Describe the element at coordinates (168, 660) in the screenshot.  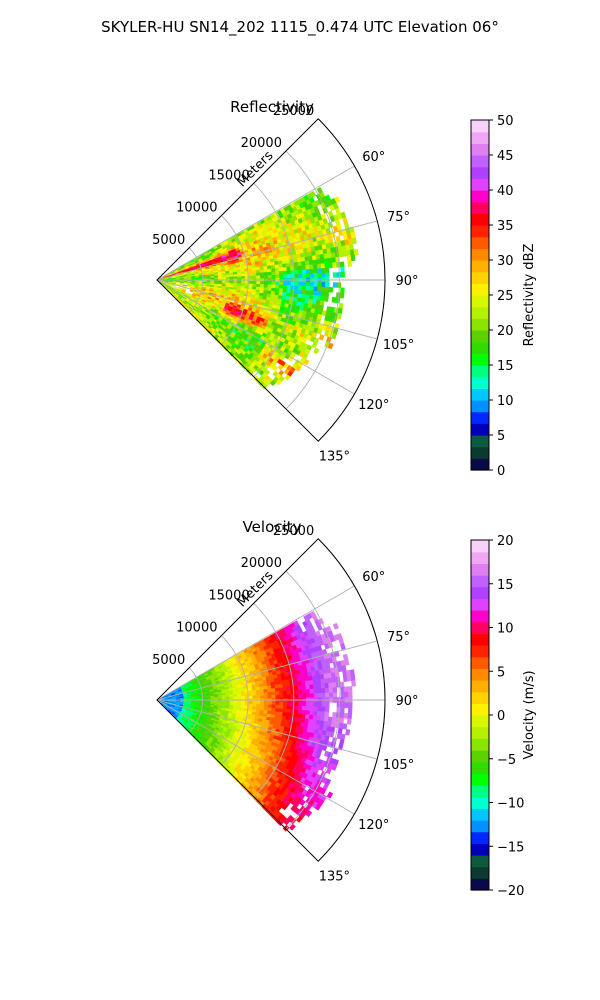
I see `range-tick-label: 5000` at that location.